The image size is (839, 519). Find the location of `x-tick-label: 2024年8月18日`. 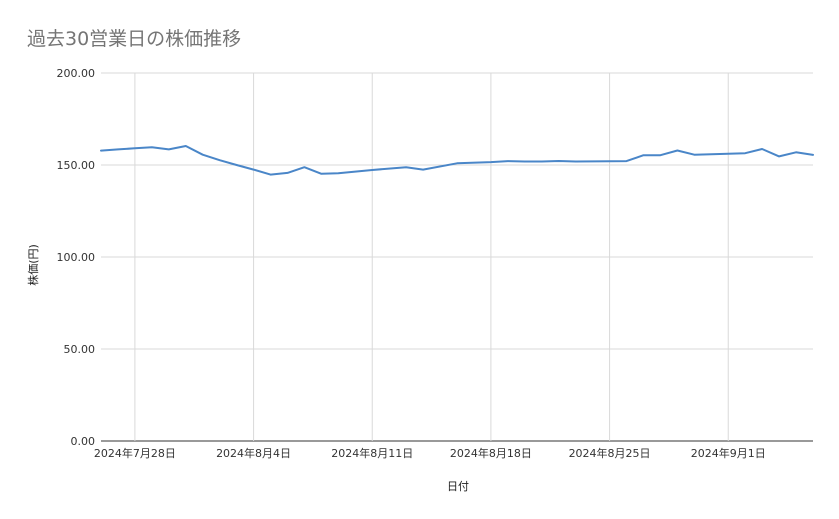

x-tick-label: 2024年8月18日 is located at coordinates (491, 453).